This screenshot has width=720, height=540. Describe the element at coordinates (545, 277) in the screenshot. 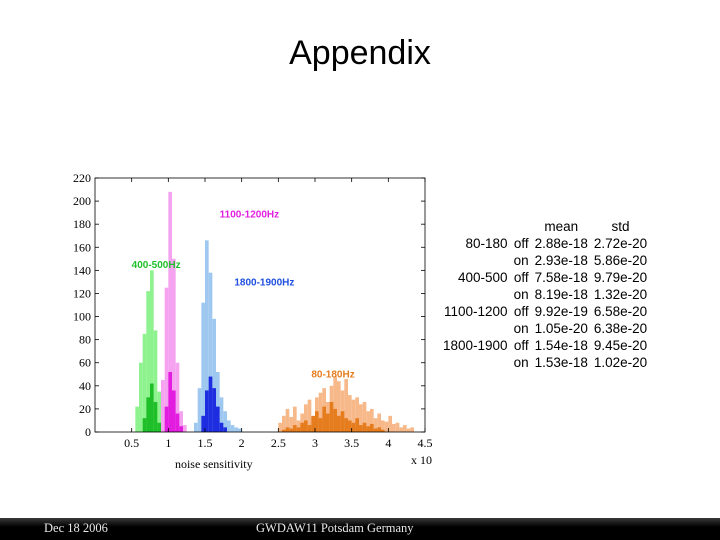

I see `statistics-row: 400-500 off 7.58e-18 9.79e-20` at that location.